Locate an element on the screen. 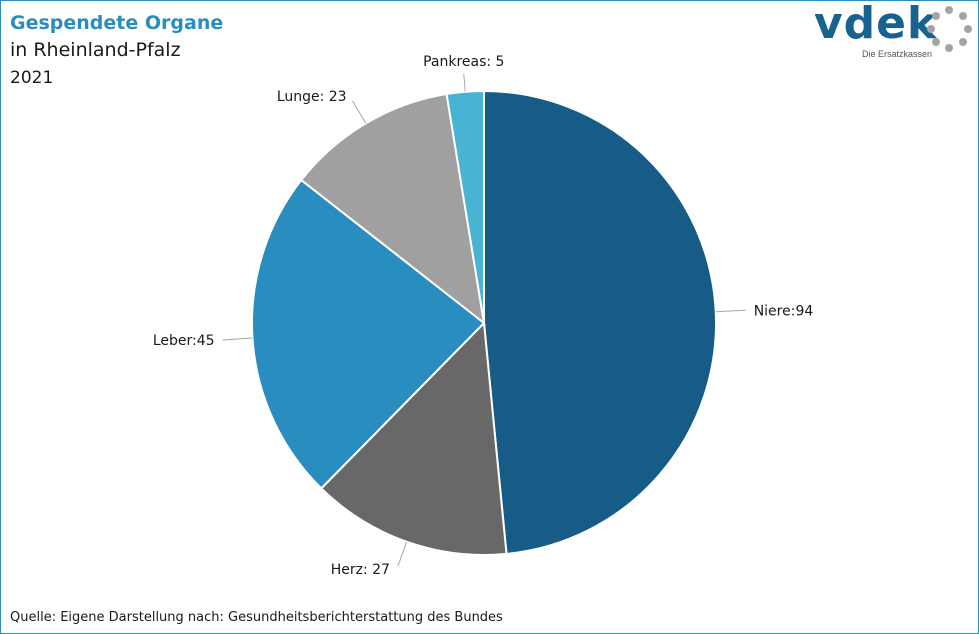 The image size is (979, 634). logo-tagline: Die Ersatzkassen is located at coordinates (897, 54).